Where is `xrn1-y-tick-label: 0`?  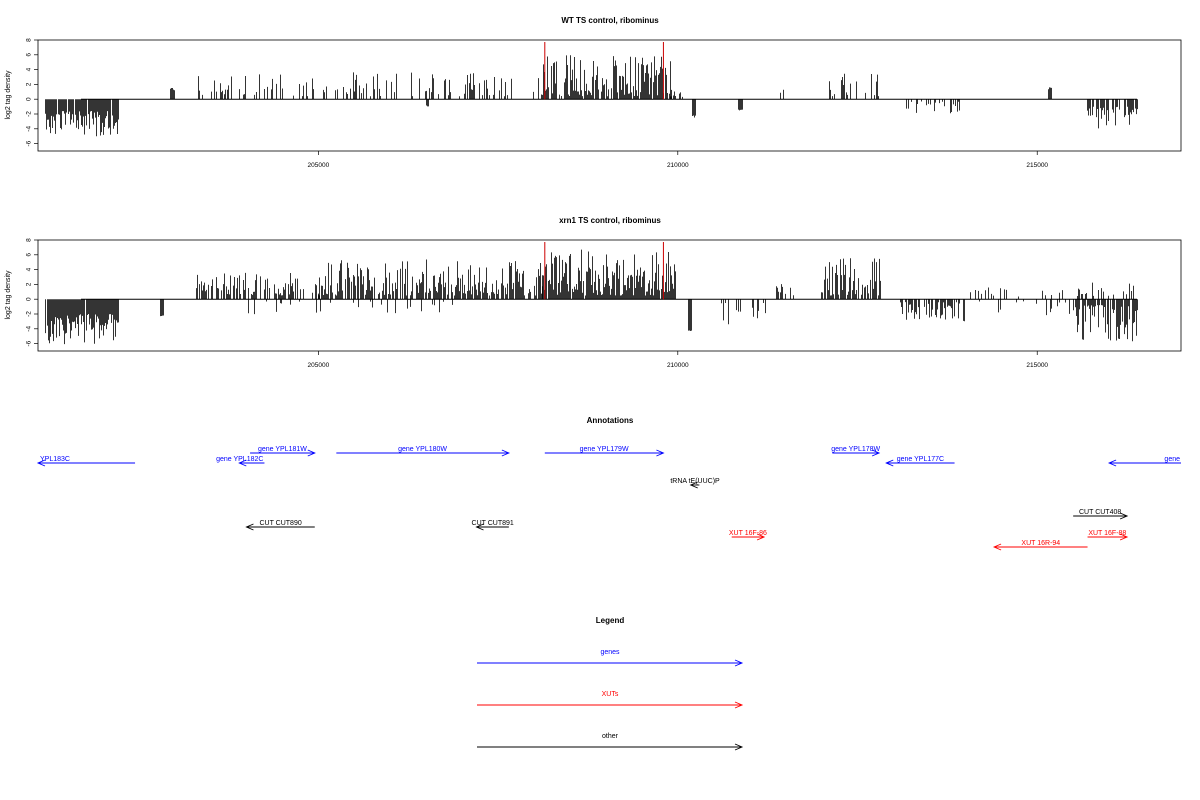 xrn1-y-tick-label: 0 is located at coordinates (29, 299).